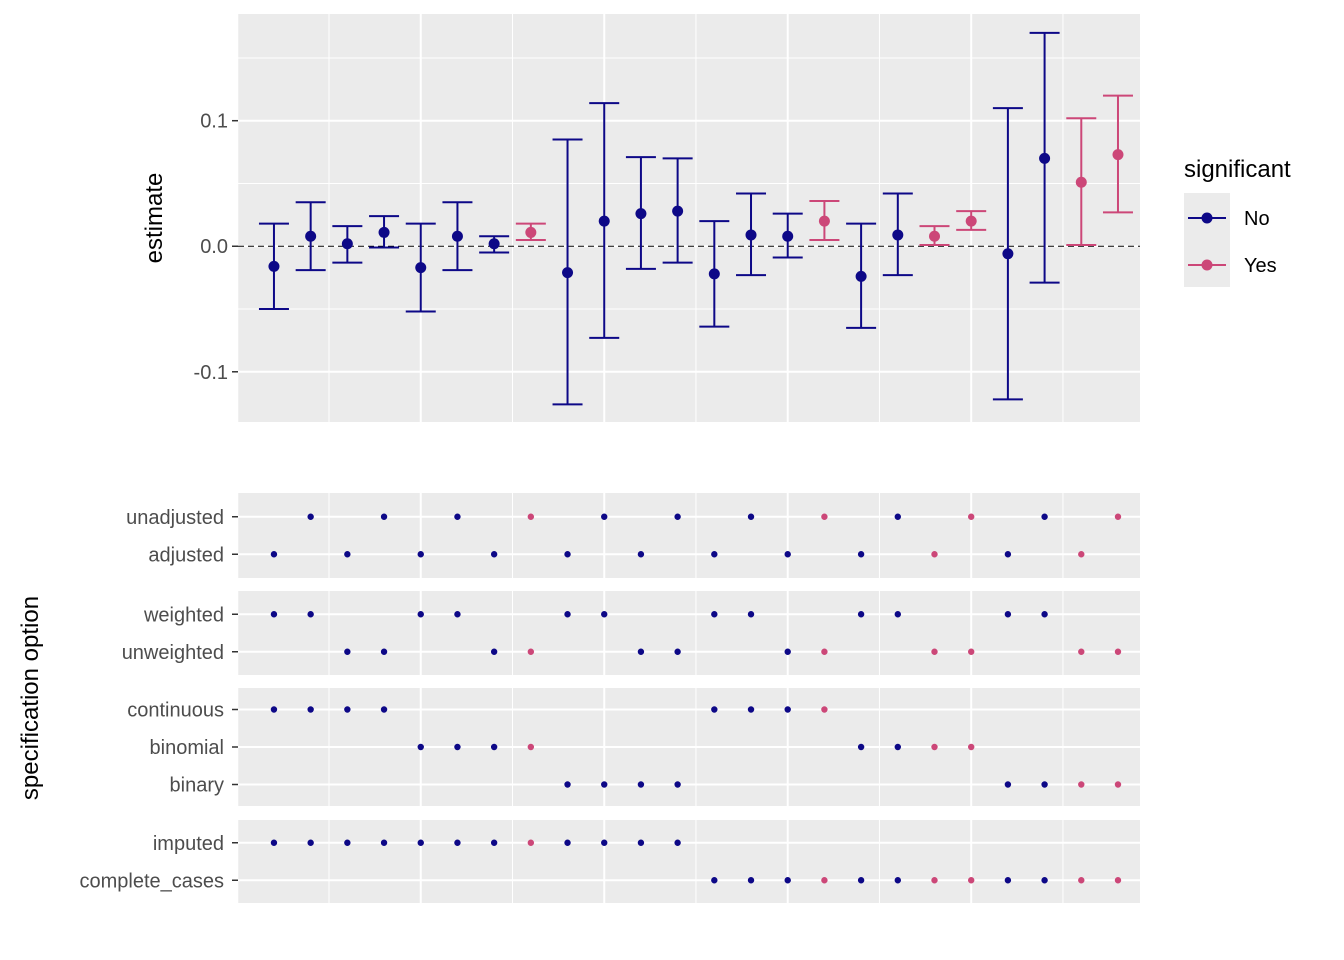 This screenshot has width=1344, height=960. What do you see at coordinates (1260, 266) in the screenshot?
I see `legend-label: Yes` at bounding box center [1260, 266].